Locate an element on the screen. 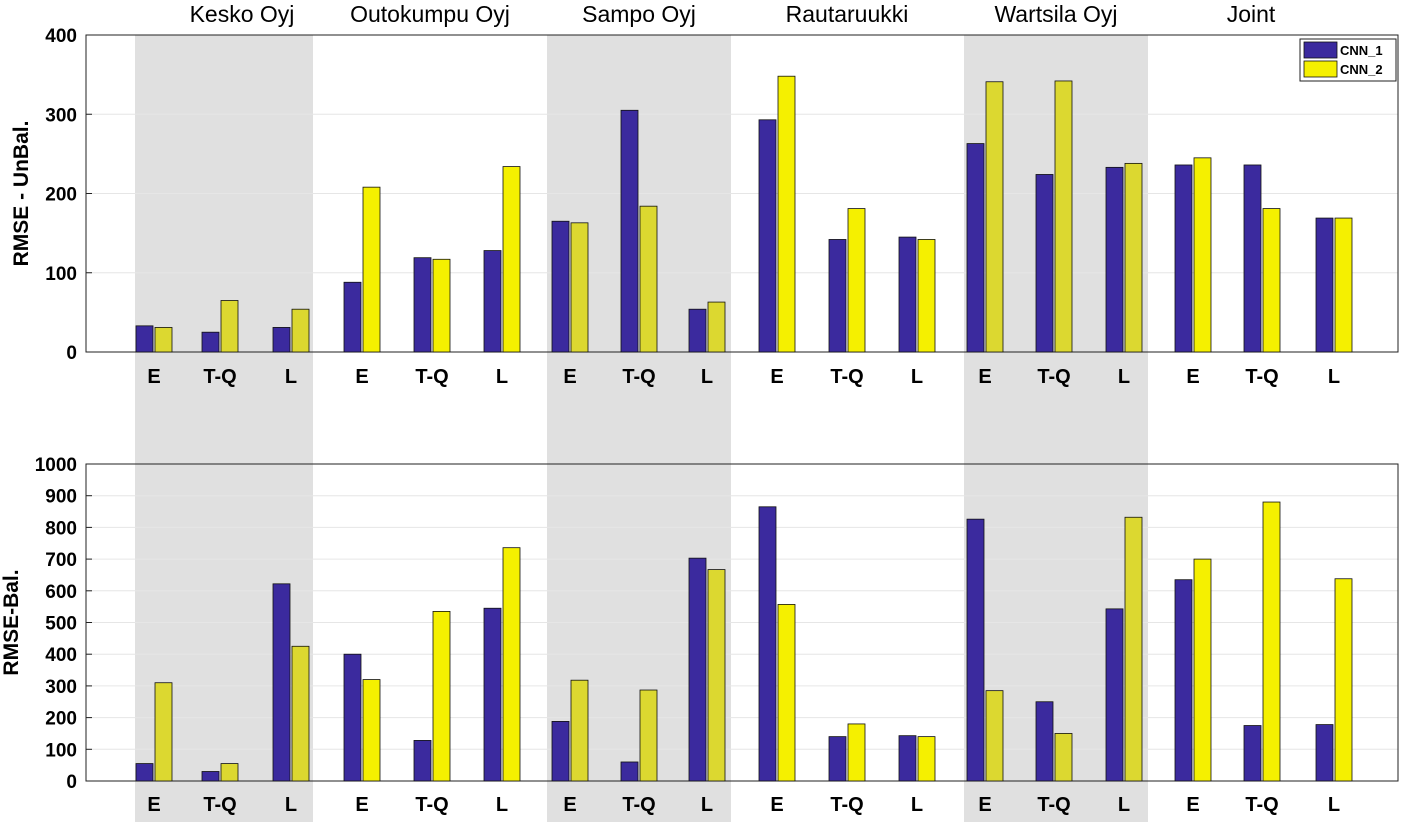  group-title: Kesko Oyj is located at coordinates (242, 14).